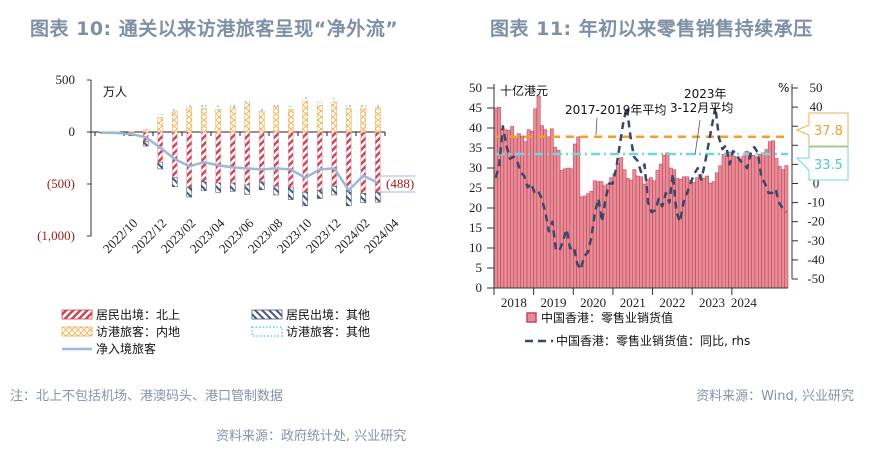 This screenshot has height=455, width=870. What do you see at coordinates (775, 396) in the screenshot?
I see `source-right: 资料来源：Wind, 兴业研究` at bounding box center [775, 396].